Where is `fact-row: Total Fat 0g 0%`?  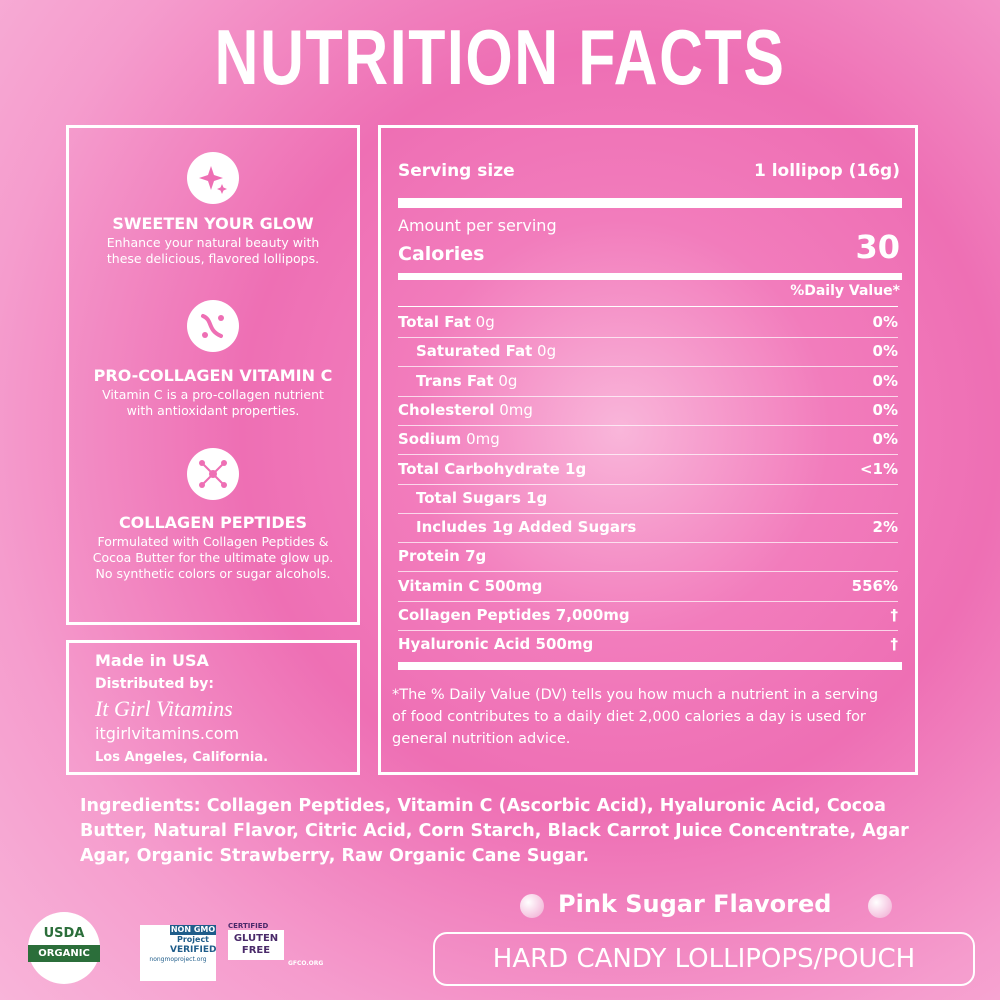
fact-row: Total Fat 0g 0% is located at coordinates (648, 323).